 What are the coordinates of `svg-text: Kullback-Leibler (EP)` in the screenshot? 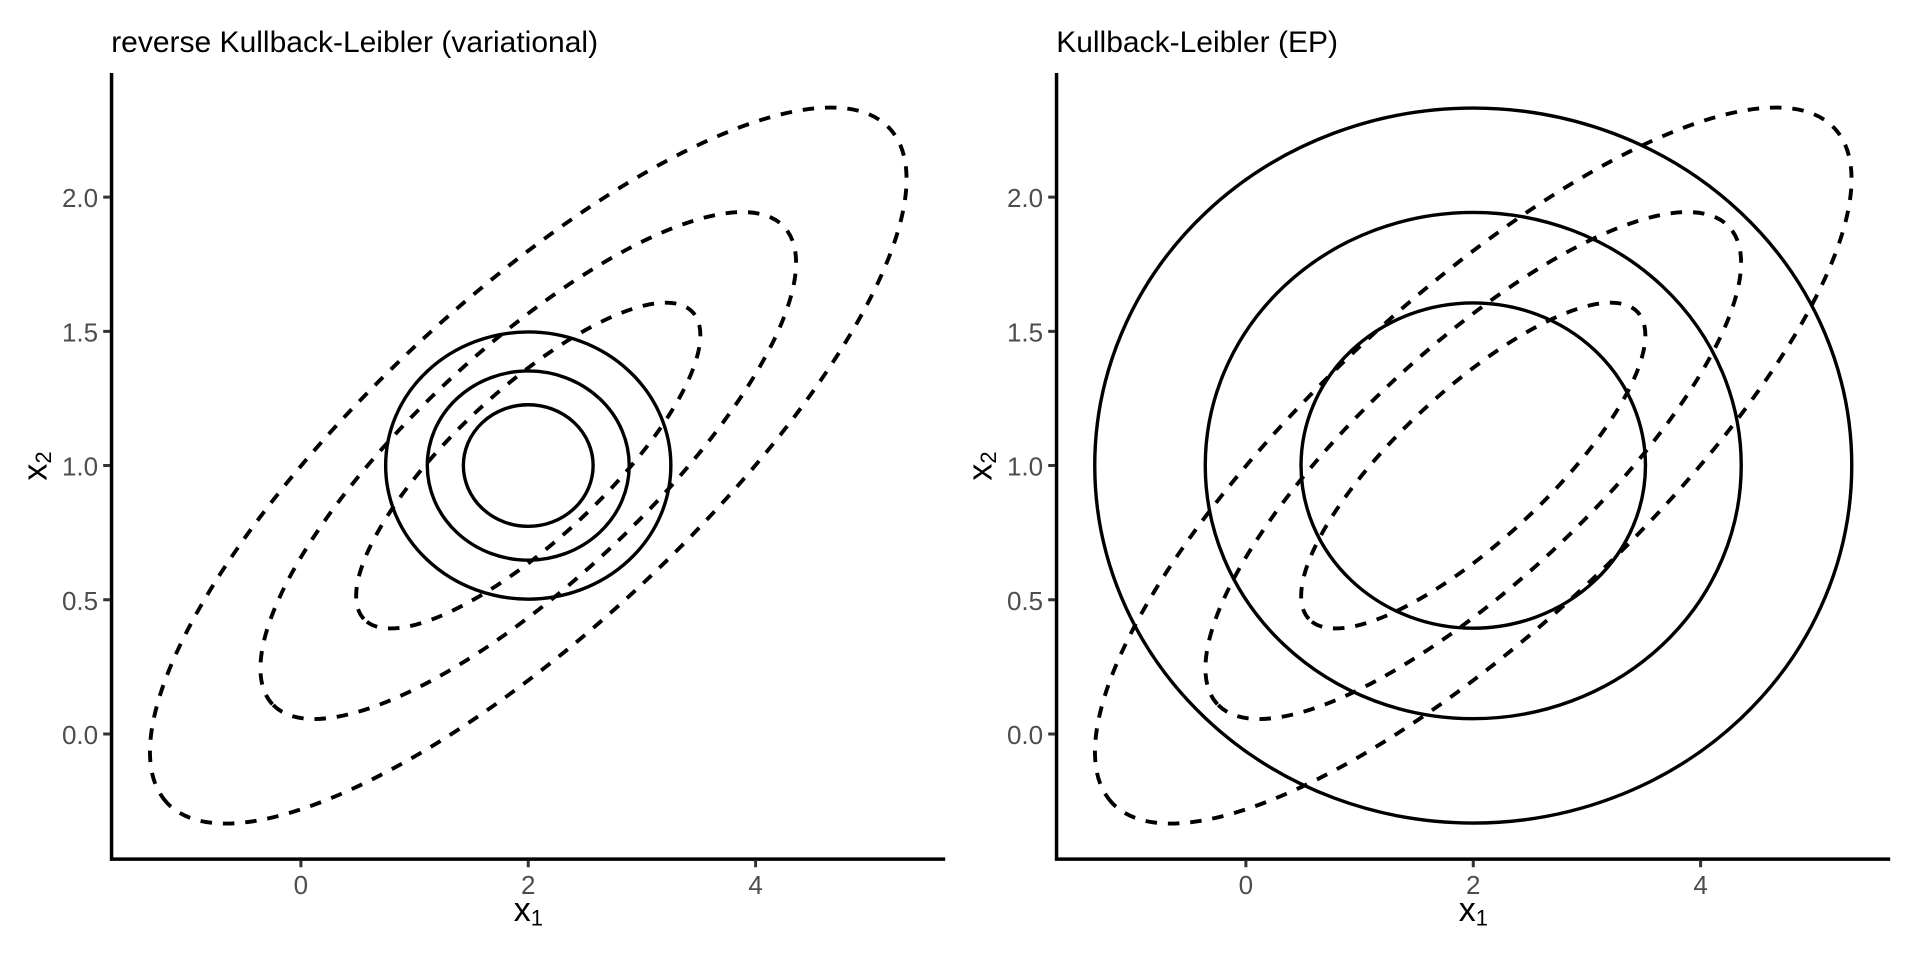 It's located at (1197, 42).